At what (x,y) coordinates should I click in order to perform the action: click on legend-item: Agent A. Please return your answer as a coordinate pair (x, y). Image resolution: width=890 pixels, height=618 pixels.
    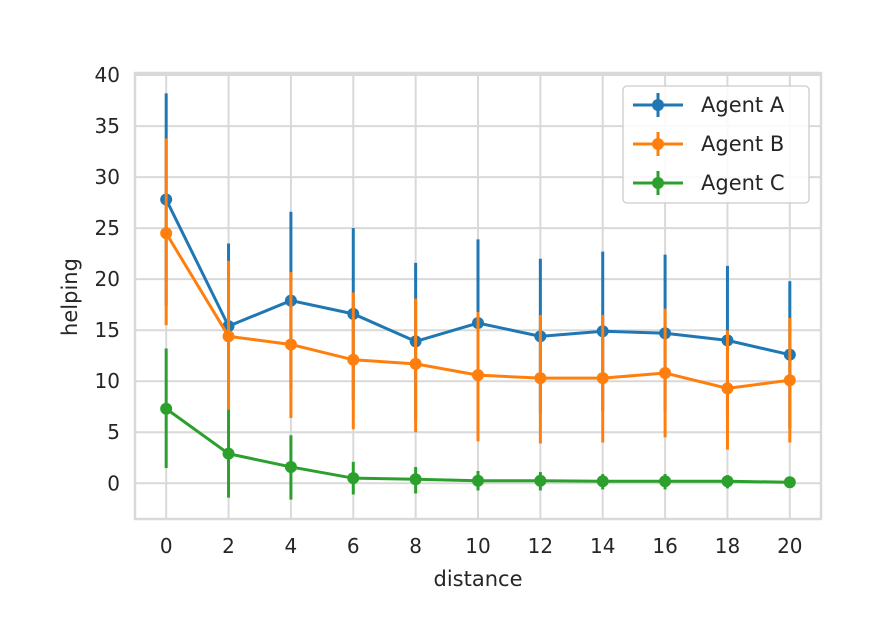
    Looking at the image, I should click on (709, 105).